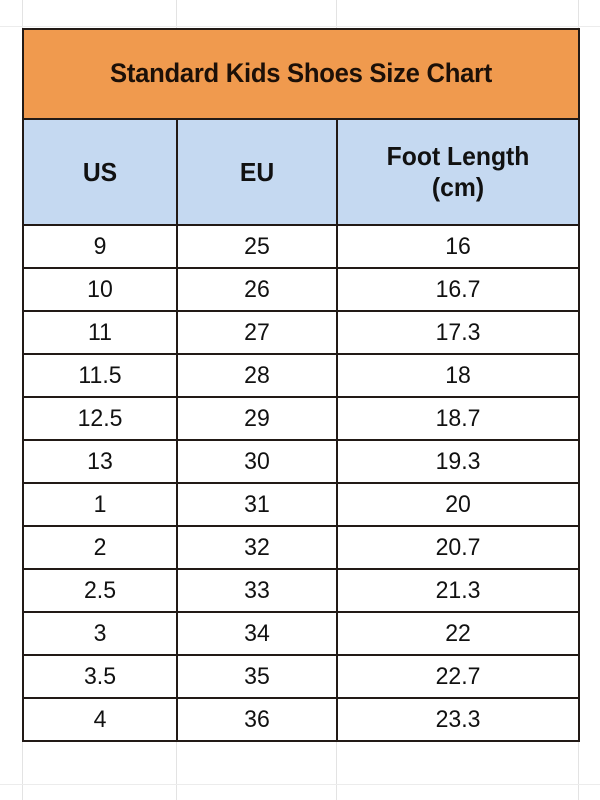 This screenshot has width=600, height=800. I want to click on title-row: Standard Kids Shoes Size Chart, so click(301, 74).